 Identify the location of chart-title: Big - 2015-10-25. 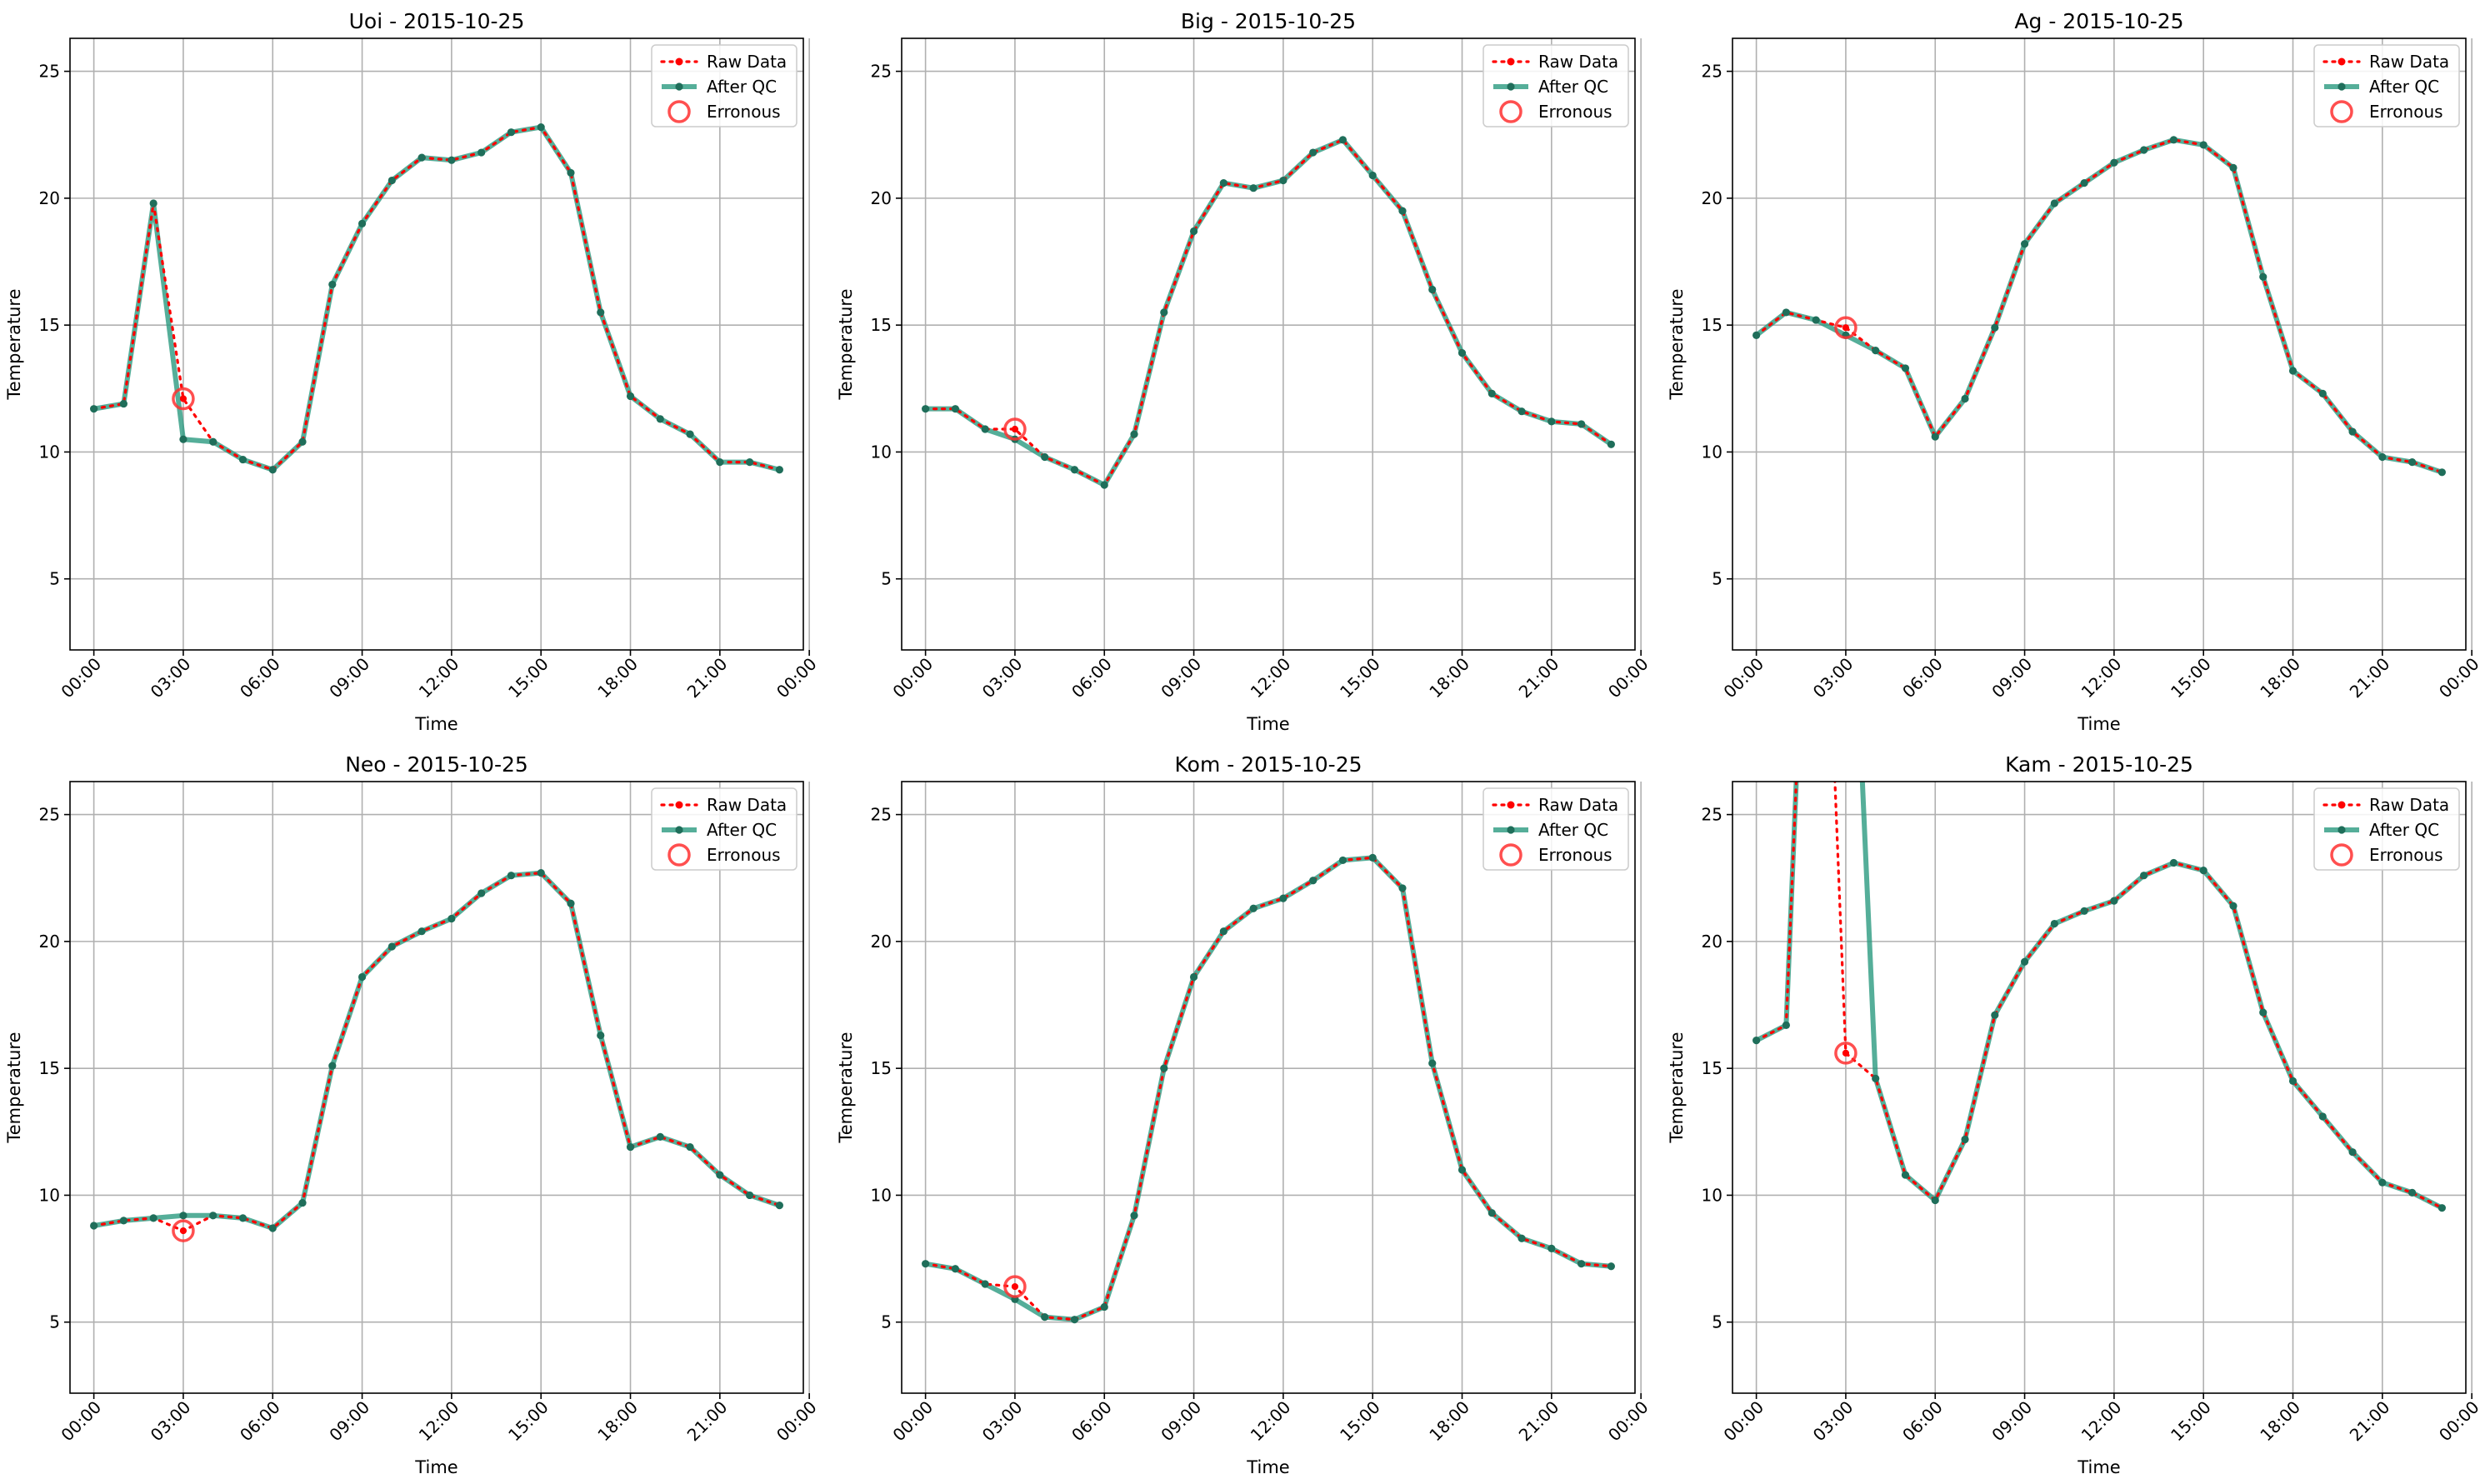
(1268, 21).